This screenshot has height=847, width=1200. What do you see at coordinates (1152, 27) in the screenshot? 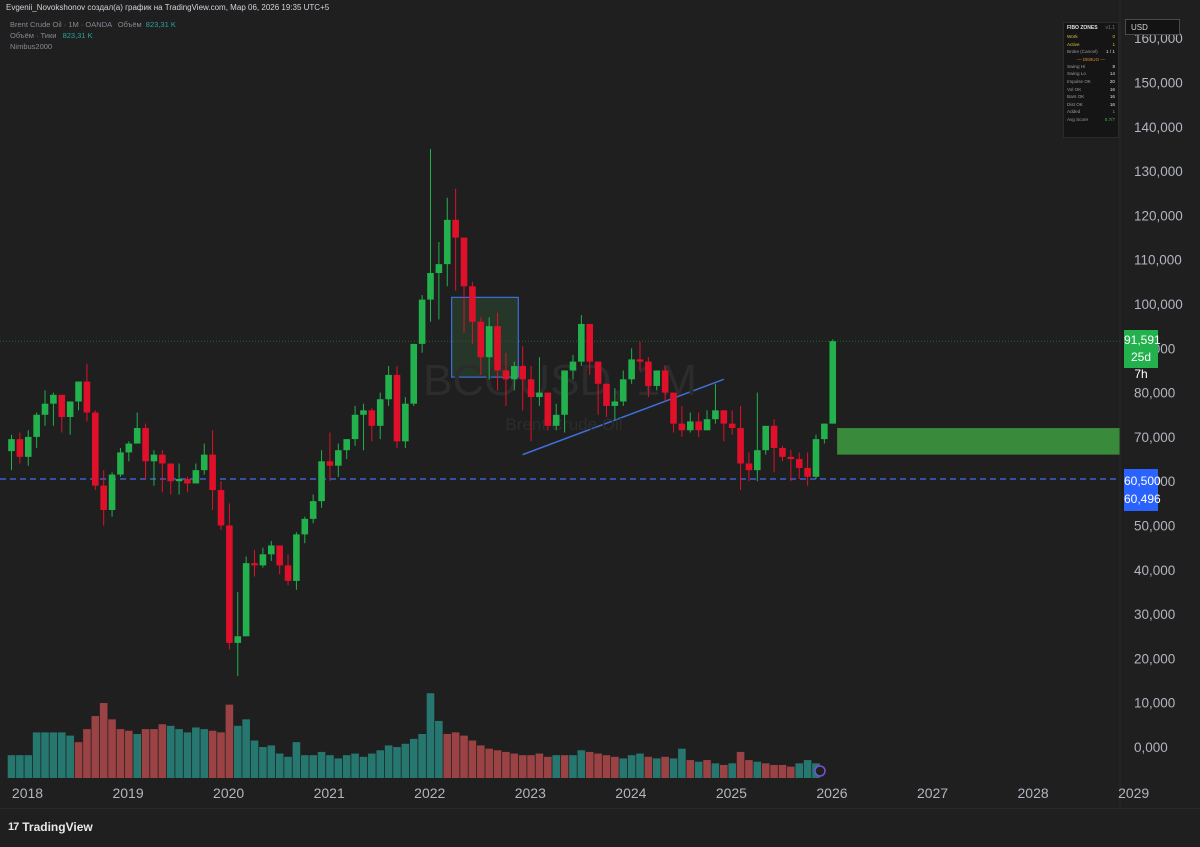
I see `currency-button: USD` at bounding box center [1152, 27].